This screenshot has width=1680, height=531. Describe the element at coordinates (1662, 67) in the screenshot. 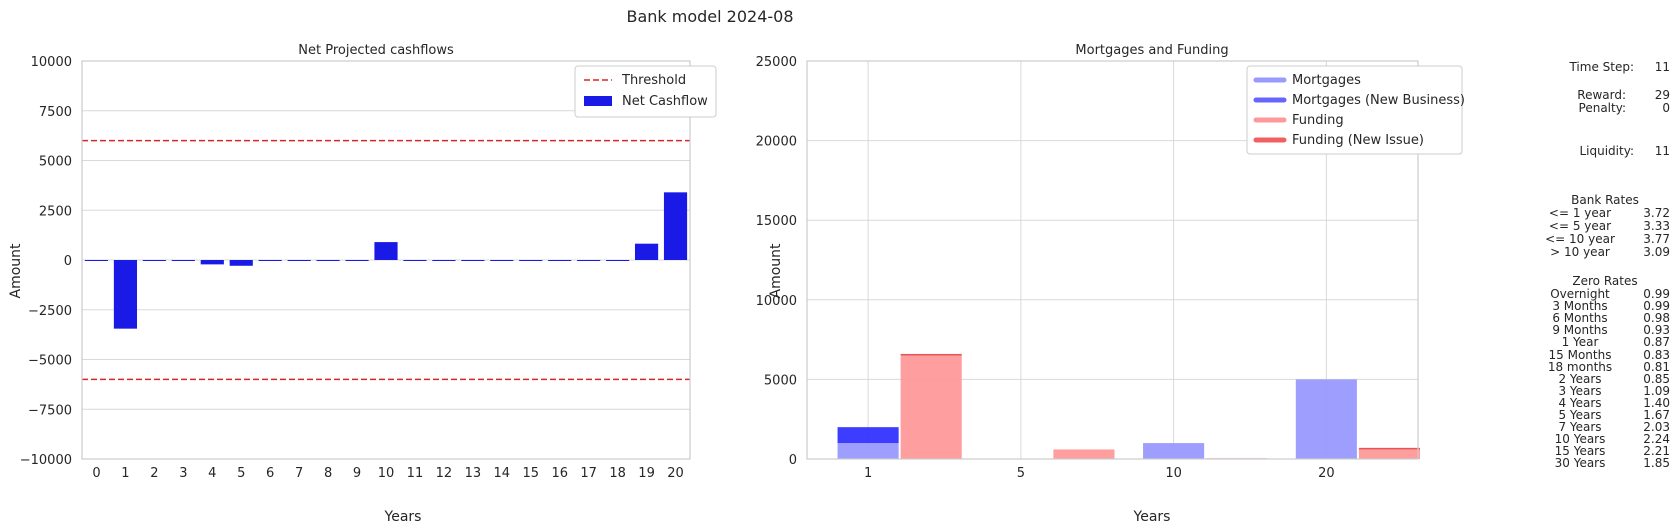

I see `time-step-value: 11` at that location.